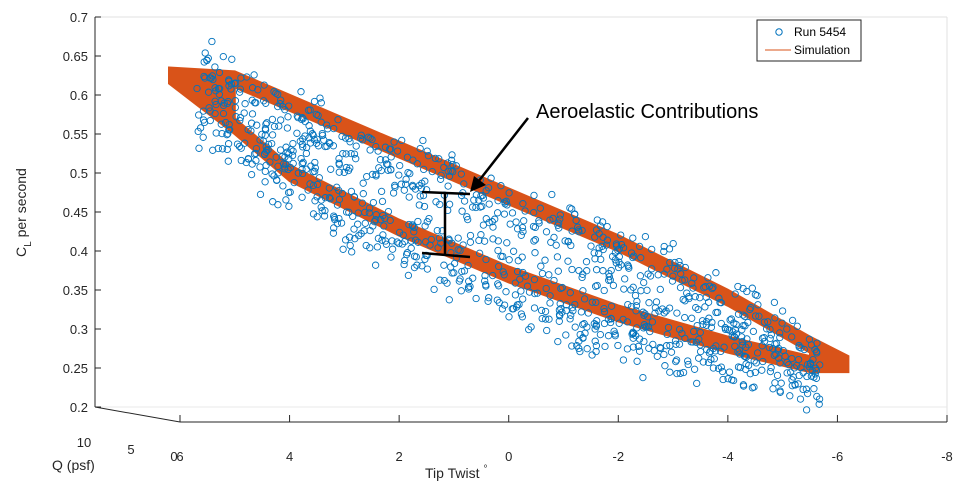 The image size is (972, 491). I want to click on q-tick-group: 10 5 0, so click(127, 449).